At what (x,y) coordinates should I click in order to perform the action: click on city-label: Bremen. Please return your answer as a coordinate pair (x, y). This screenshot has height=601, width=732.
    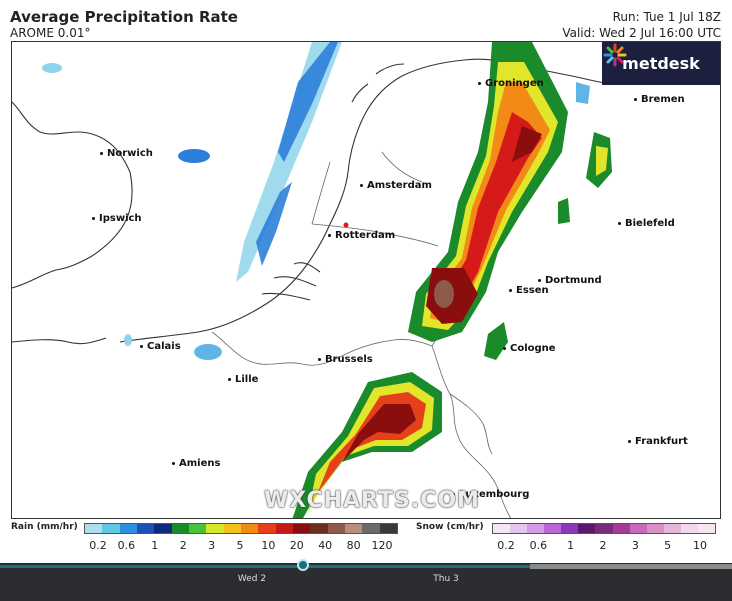
    Looking at the image, I should click on (659, 99).